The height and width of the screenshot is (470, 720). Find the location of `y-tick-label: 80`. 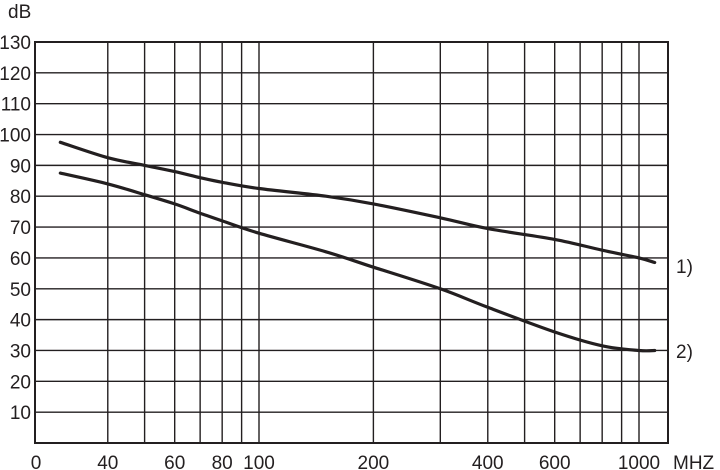

y-tick-label: 80 is located at coordinates (20, 197).